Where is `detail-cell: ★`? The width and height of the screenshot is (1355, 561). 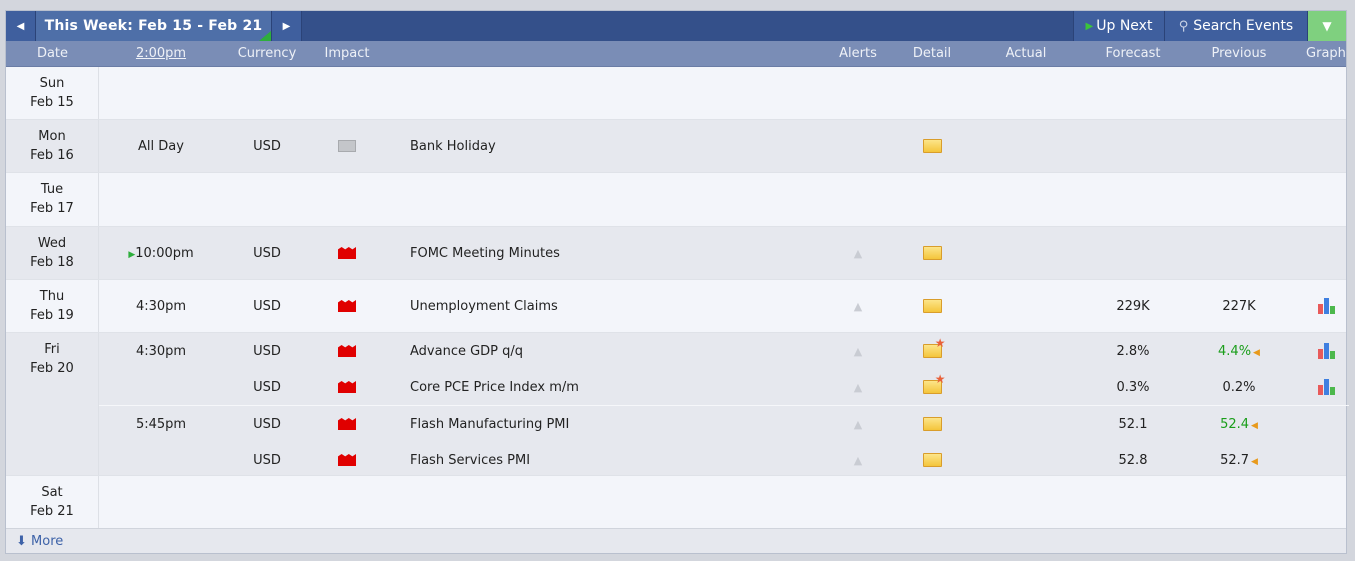
detail-cell: ★ is located at coordinates (932, 347).